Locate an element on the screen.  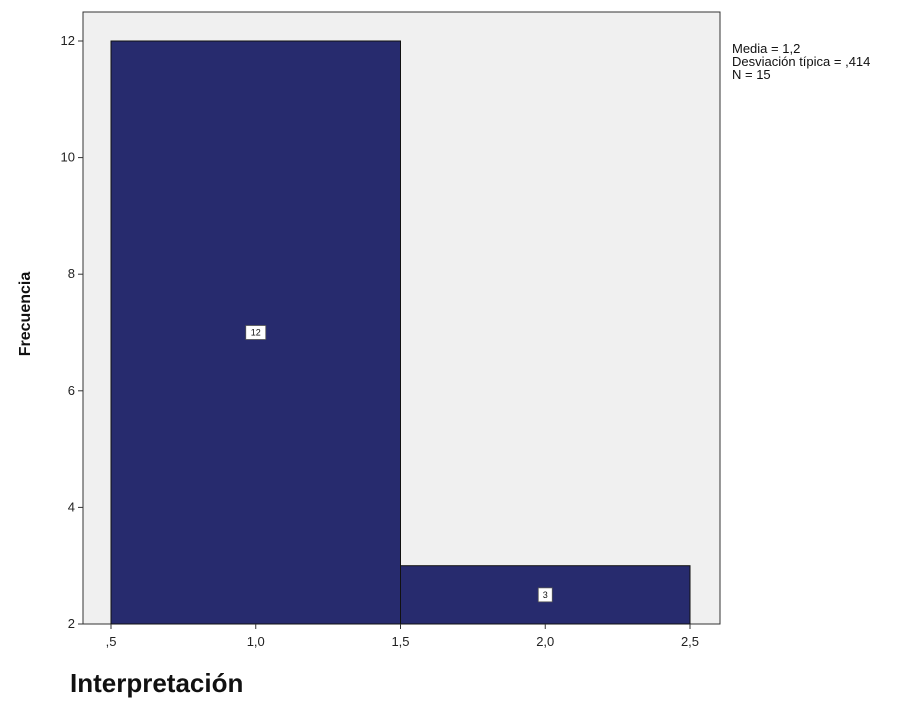
y-tick-label: 6 is located at coordinates (71, 390).